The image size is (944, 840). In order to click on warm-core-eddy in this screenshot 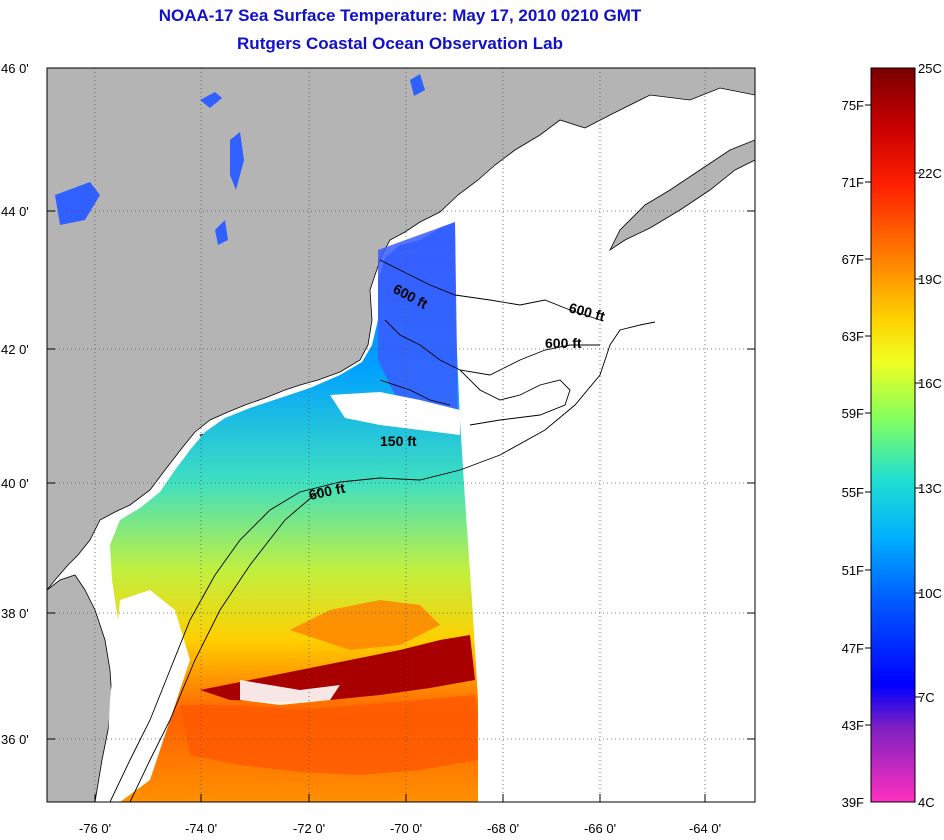, I will do `click(365, 625)`.